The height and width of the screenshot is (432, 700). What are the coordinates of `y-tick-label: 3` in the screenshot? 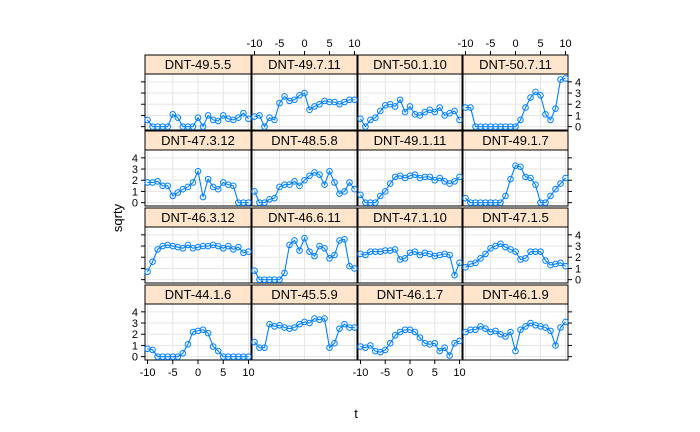 It's located at (578, 94).